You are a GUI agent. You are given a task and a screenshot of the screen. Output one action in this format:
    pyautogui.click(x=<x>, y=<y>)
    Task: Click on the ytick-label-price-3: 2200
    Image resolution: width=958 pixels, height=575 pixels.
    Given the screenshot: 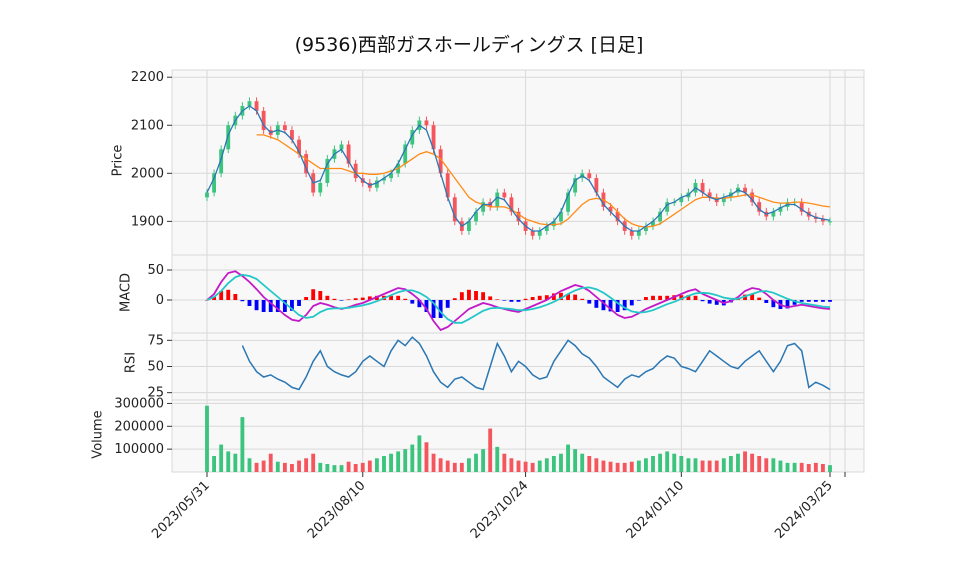 What is the action you would take?
    pyautogui.click(x=147, y=77)
    